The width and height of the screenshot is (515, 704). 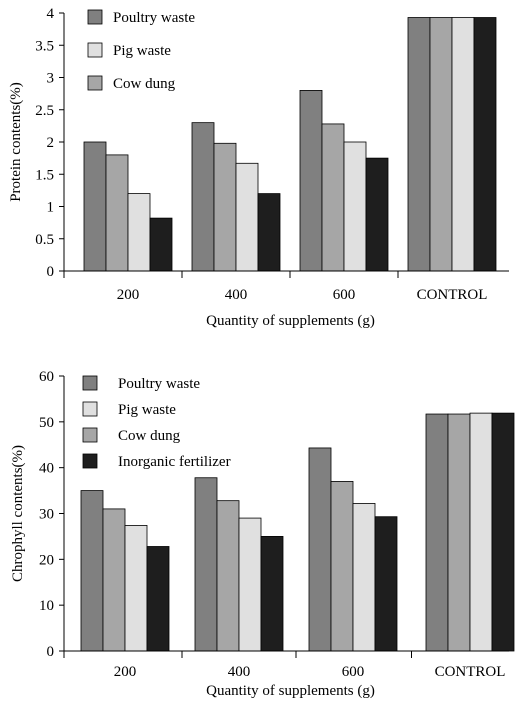 I want to click on y-tick-label: 50, so click(x=46, y=423).